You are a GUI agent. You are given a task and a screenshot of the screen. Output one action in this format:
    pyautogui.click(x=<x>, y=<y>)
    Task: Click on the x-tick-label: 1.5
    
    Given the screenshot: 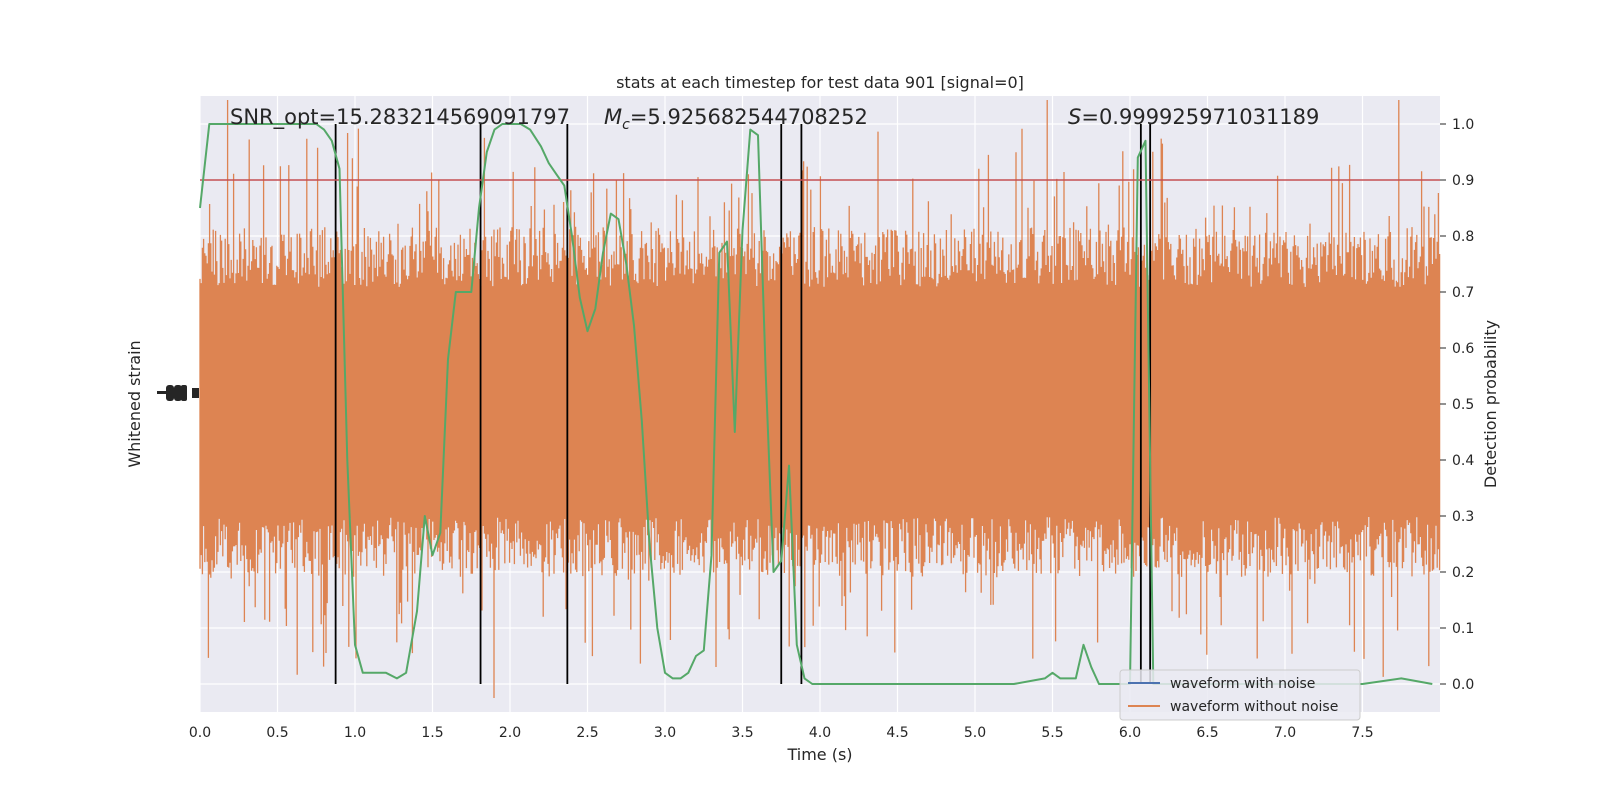 What is the action you would take?
    pyautogui.click(x=432, y=733)
    